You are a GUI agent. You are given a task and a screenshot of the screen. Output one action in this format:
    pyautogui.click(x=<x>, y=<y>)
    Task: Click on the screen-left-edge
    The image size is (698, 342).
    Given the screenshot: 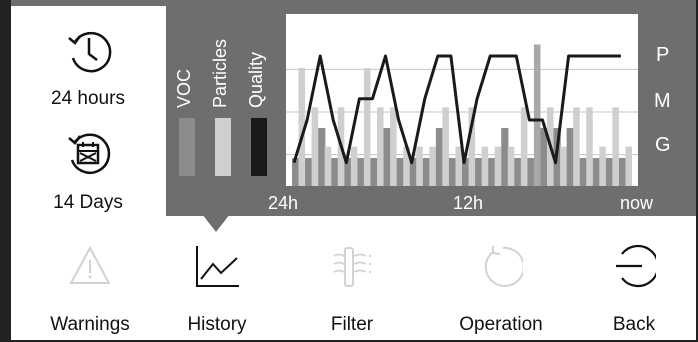 What is the action you would take?
    pyautogui.click(x=5, y=171)
    